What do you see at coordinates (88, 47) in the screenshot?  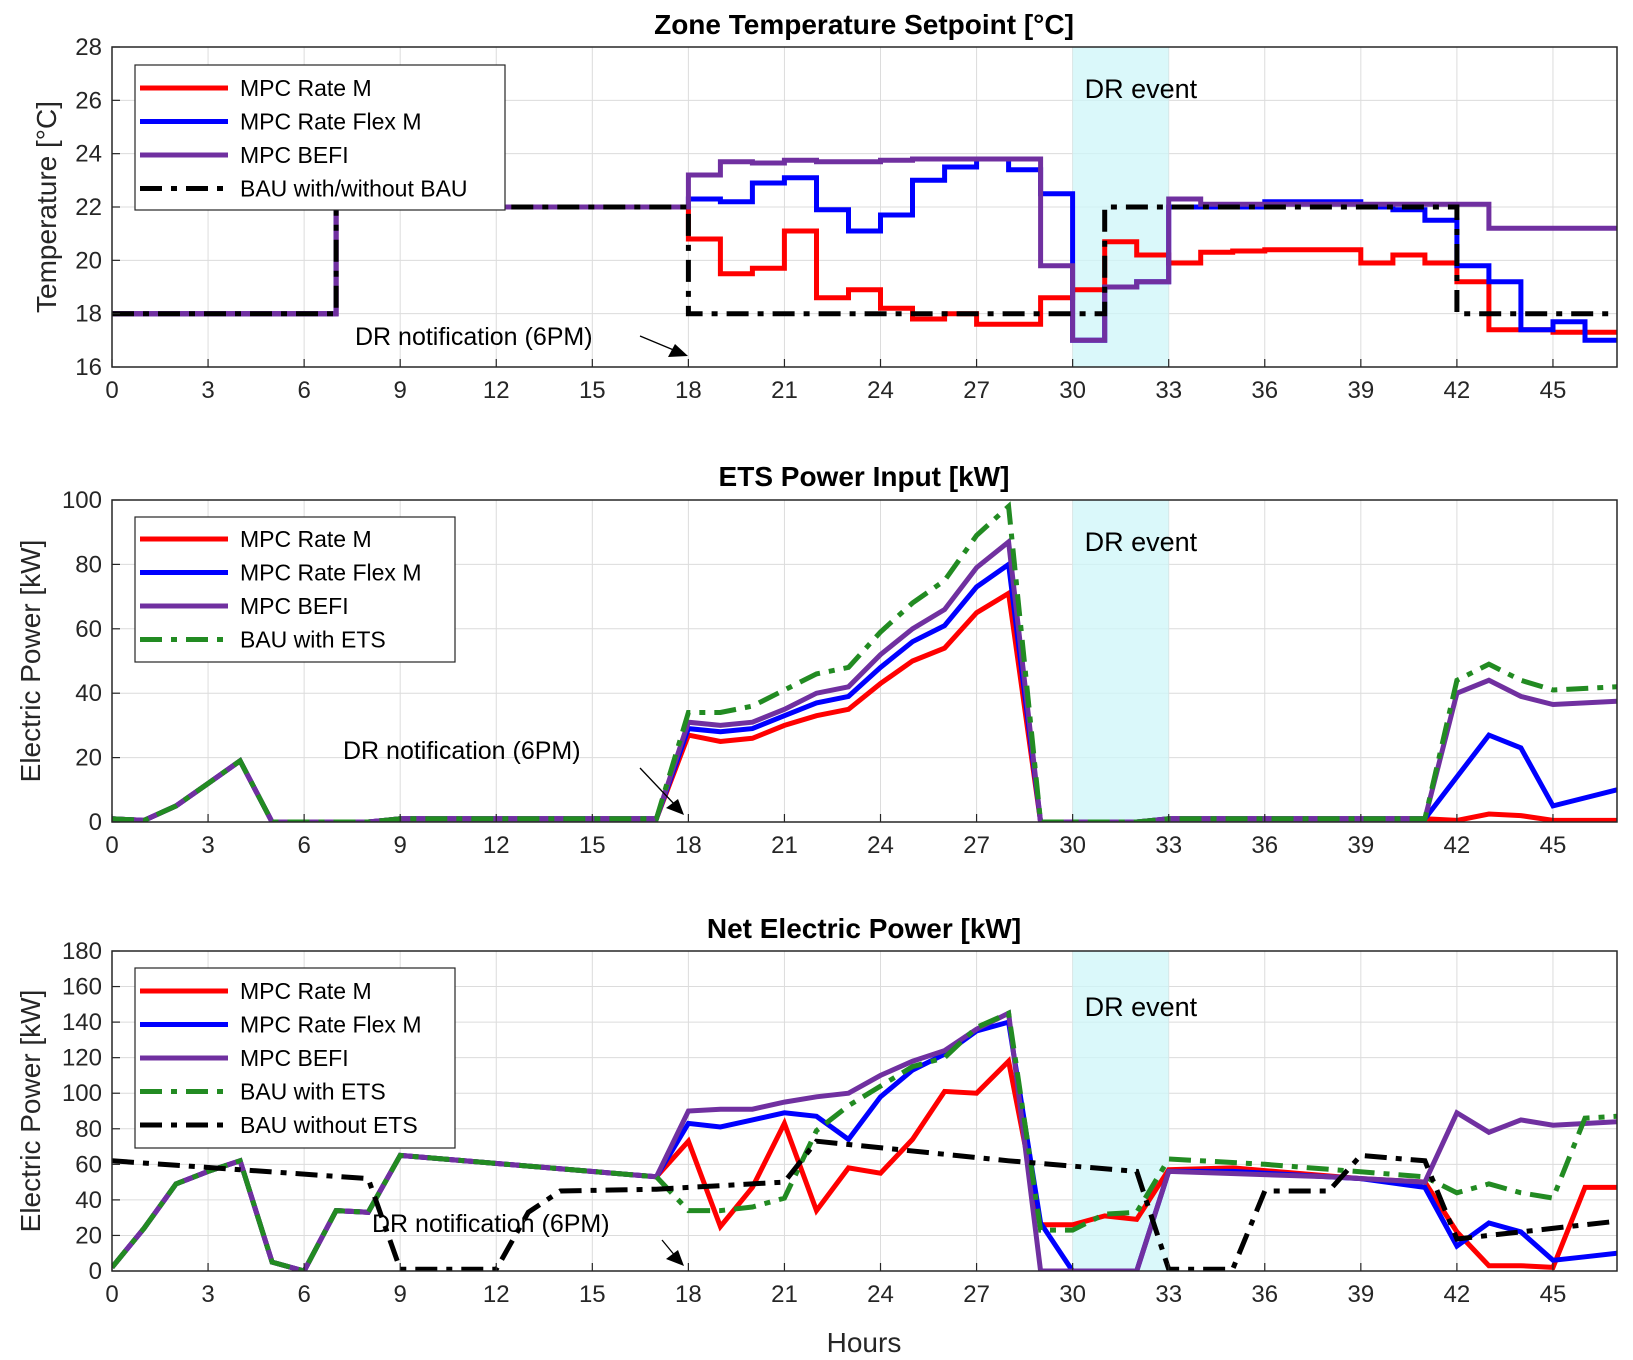 I see `y-tick-label: 28` at bounding box center [88, 47].